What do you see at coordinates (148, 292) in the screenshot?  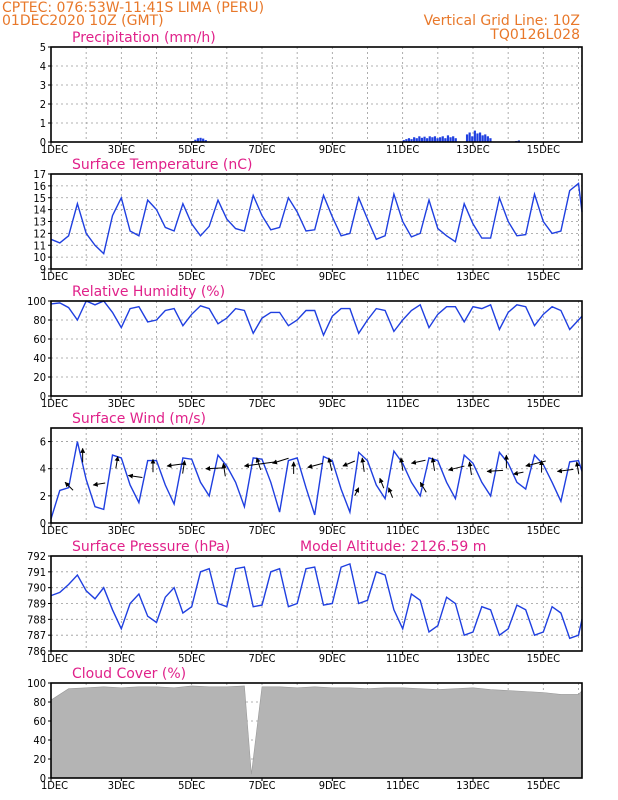 I see `panel-title: Relative Humidity (%)` at bounding box center [148, 292].